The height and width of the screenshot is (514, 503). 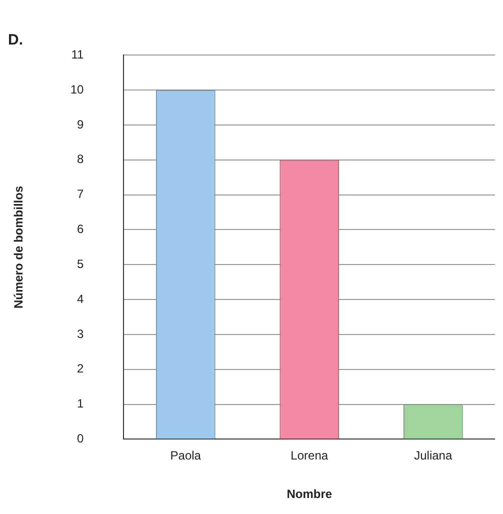 I want to click on chart-title: D., so click(x=15, y=39).